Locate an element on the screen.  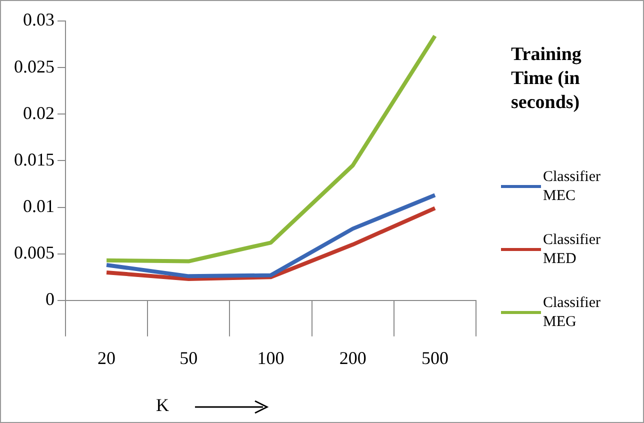
y-tick-label: 0.02 is located at coordinates (38, 112).